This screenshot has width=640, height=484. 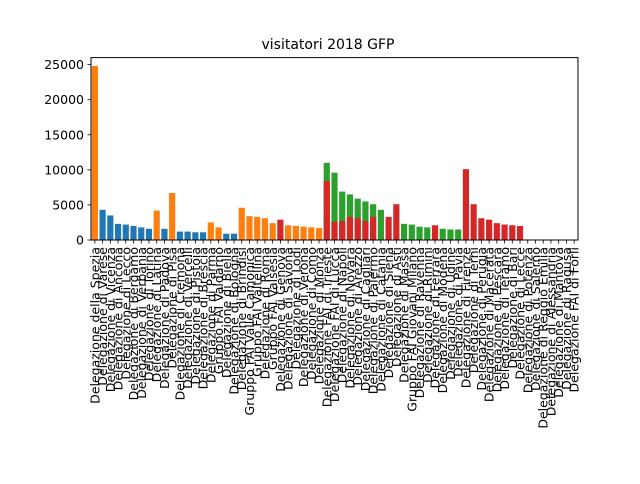 What do you see at coordinates (148, 314) in the screenshot?
I see `x-tick-label: Delegazione di Torino` at bounding box center [148, 314].